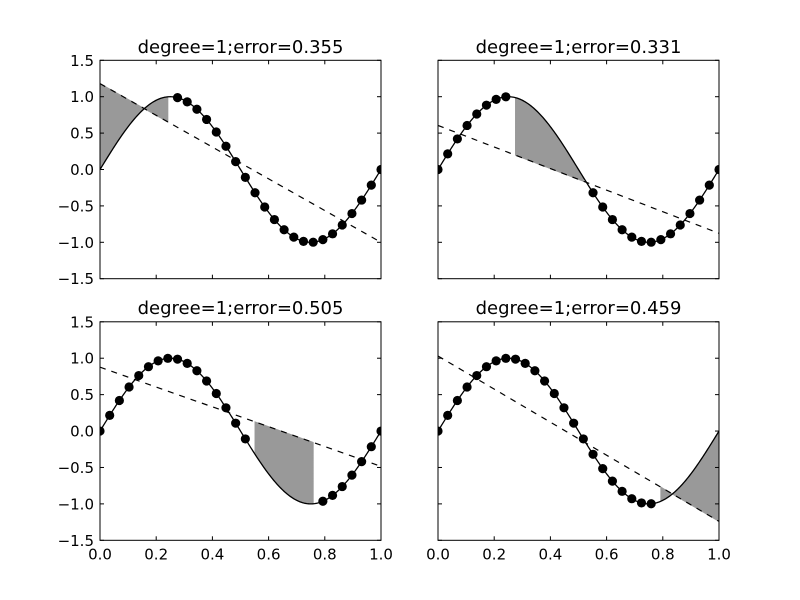  I want to click on subplot-title: degree=1;error=0.459, so click(579, 308).